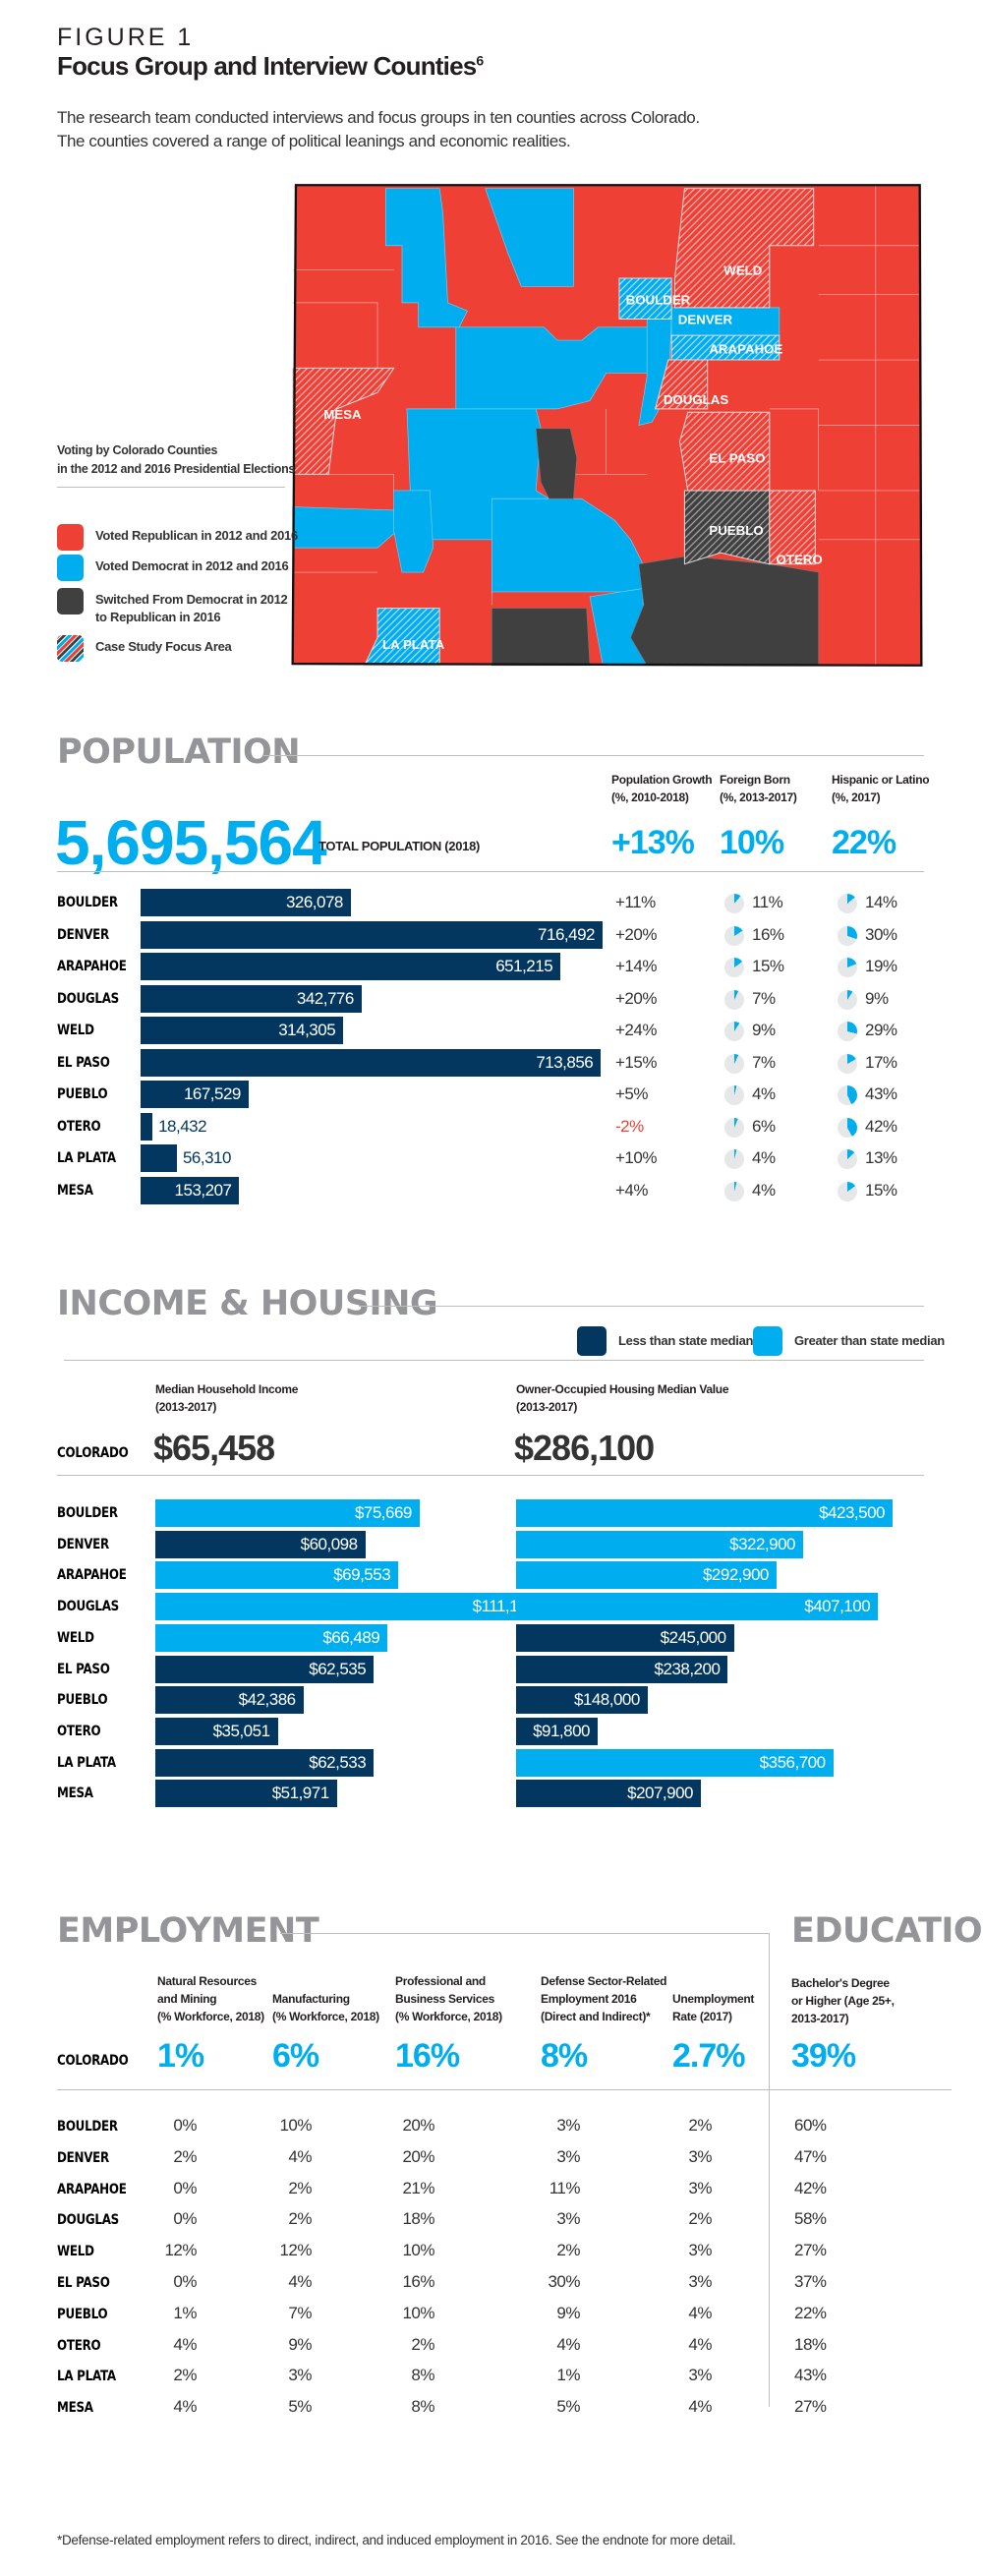 The height and width of the screenshot is (2576, 983). Describe the element at coordinates (877, 998) in the screenshot. I see `hispanic-value: 9%` at that location.